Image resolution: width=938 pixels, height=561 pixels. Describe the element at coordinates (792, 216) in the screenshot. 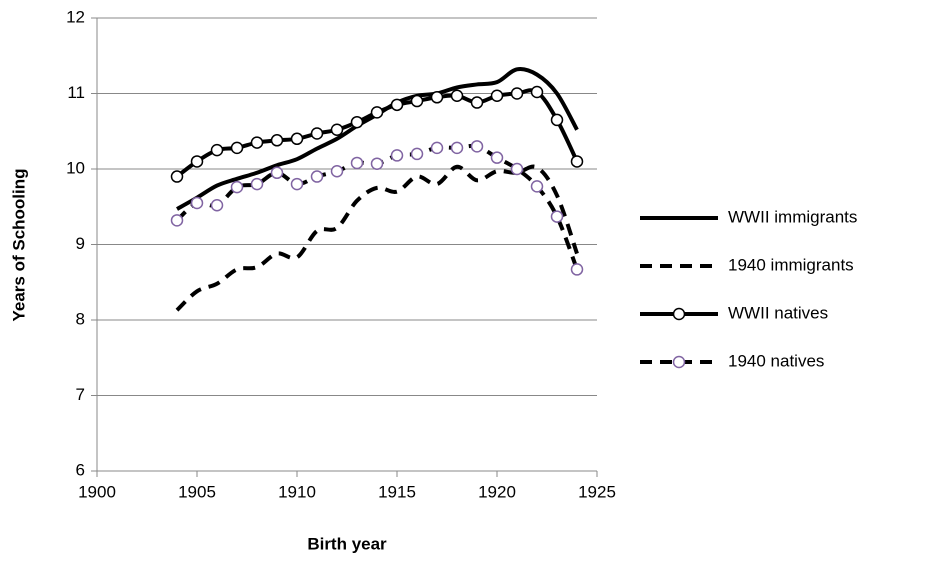

I see `legend-label: WWII immigrants` at that location.